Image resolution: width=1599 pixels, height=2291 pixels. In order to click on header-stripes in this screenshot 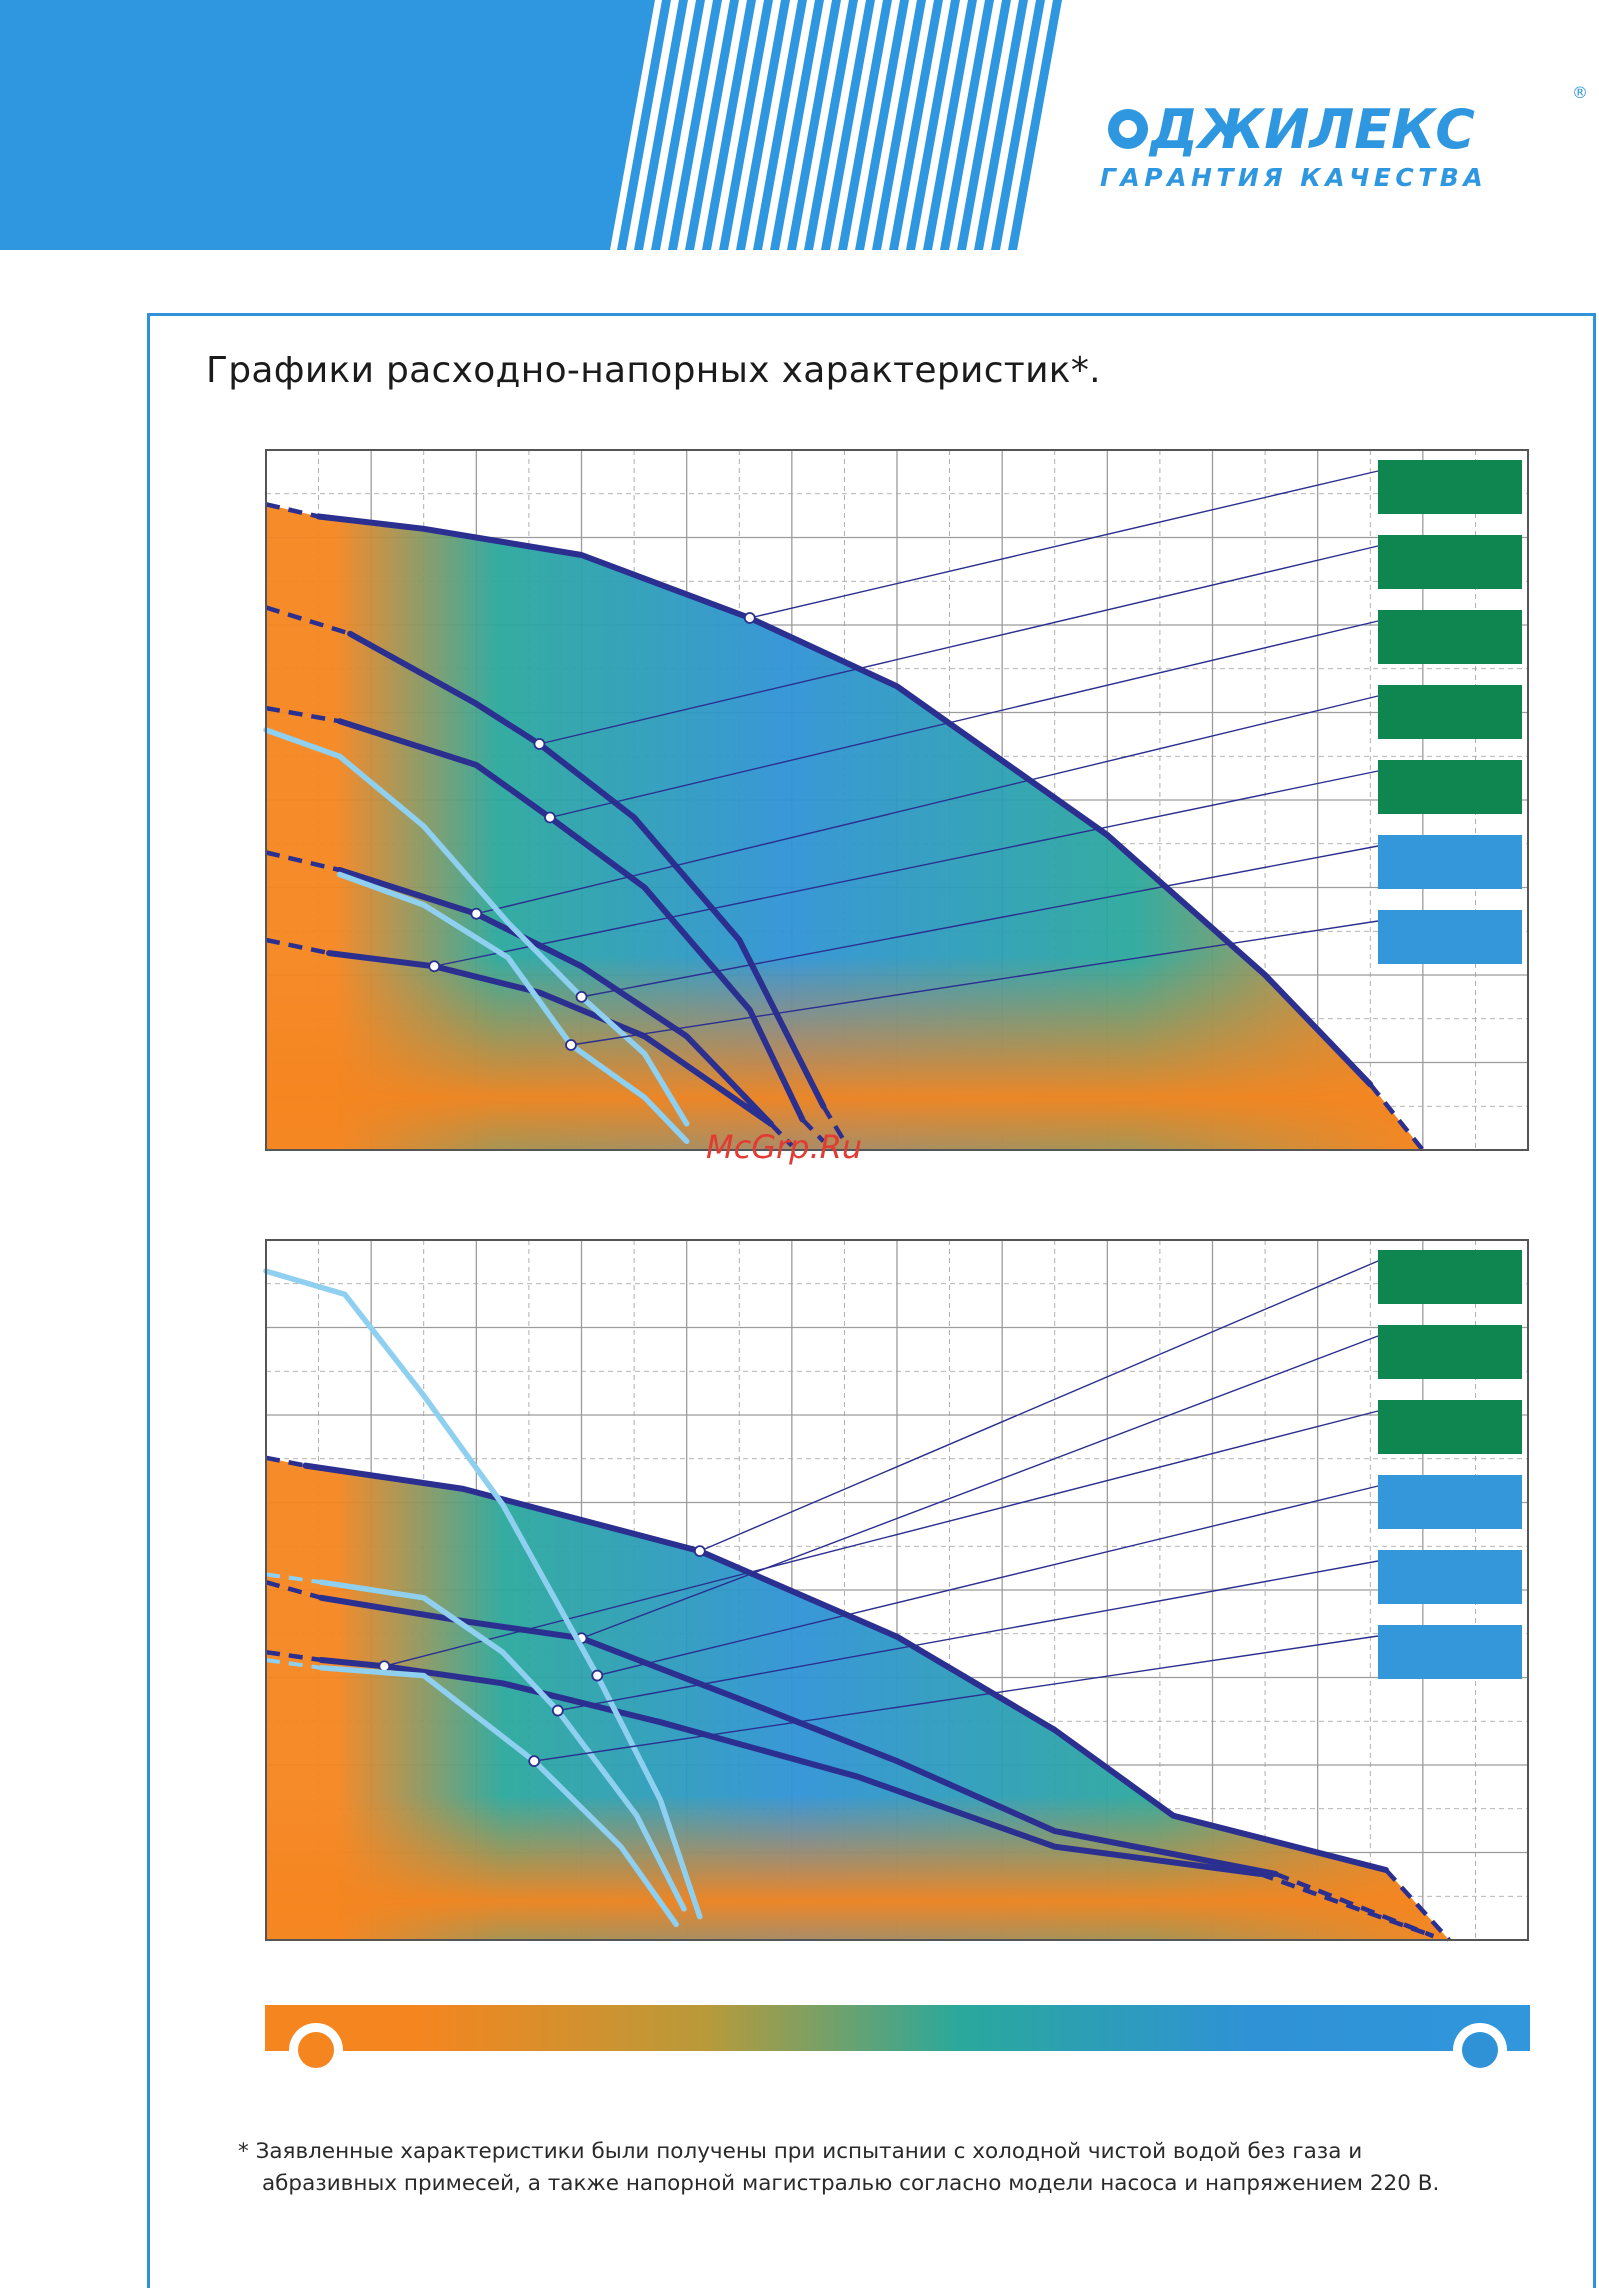, I will do `click(839, 125)`.